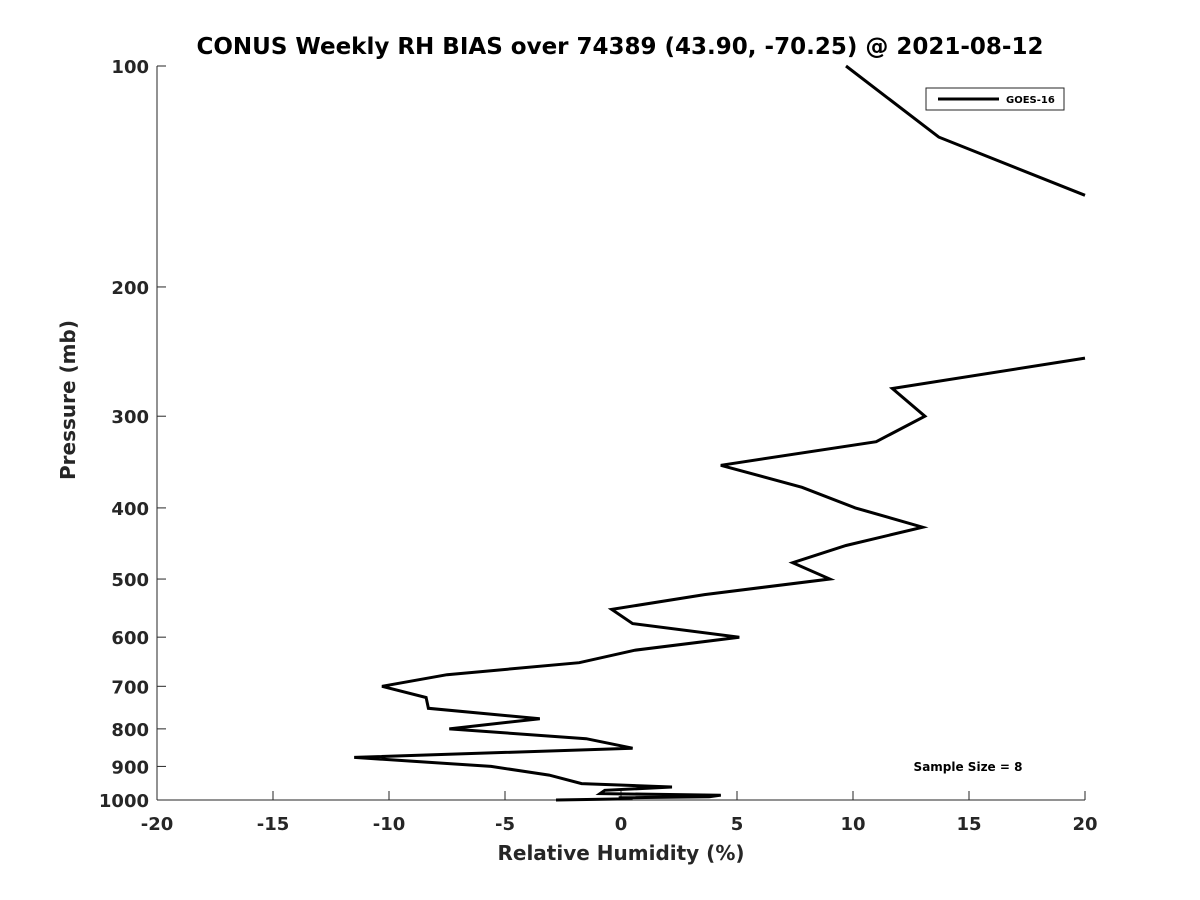 The height and width of the screenshot is (900, 1200). Describe the element at coordinates (124, 801) in the screenshot. I see `y-tick-label: 1000` at that location.